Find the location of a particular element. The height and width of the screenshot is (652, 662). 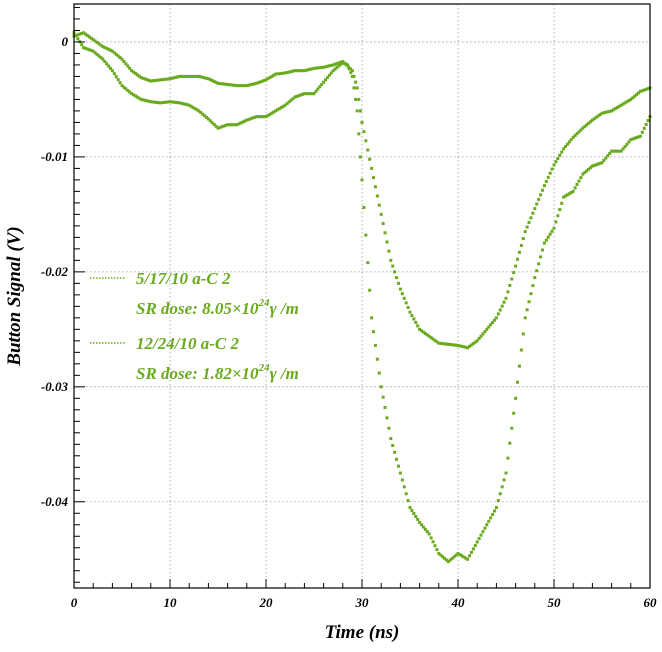

x-tick-label: 40 is located at coordinates (458, 602).